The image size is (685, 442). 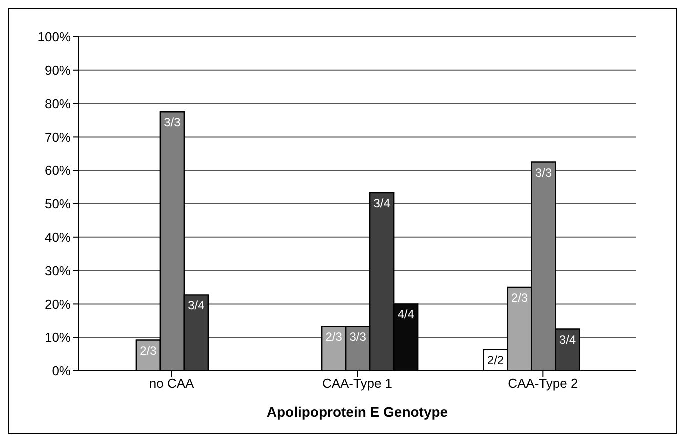 I want to click on y-tick-label: 90%, so click(x=58, y=70).